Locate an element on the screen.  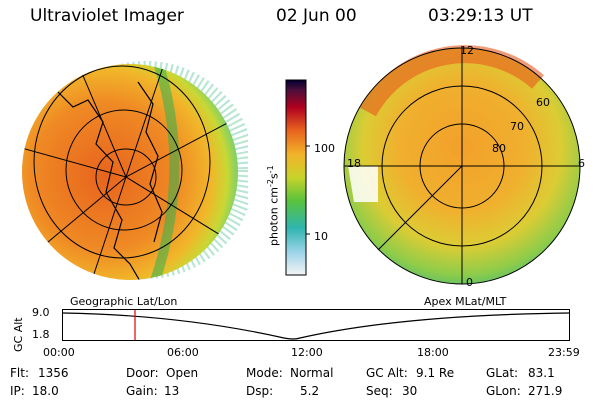
timeline-tick-0000: 00:00 is located at coordinates (59, 352).